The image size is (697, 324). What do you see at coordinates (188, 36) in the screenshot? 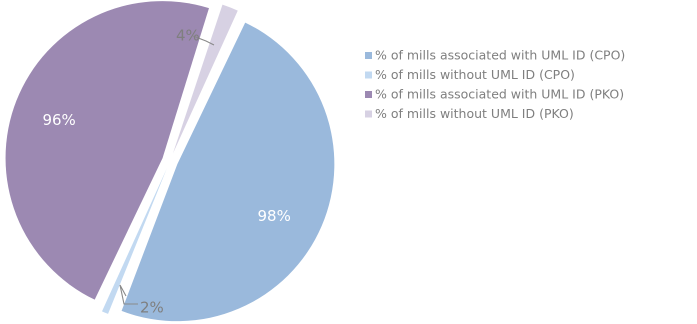
I see `data-label-of-mills-without-uml-id-pko: 4%` at bounding box center [188, 36].